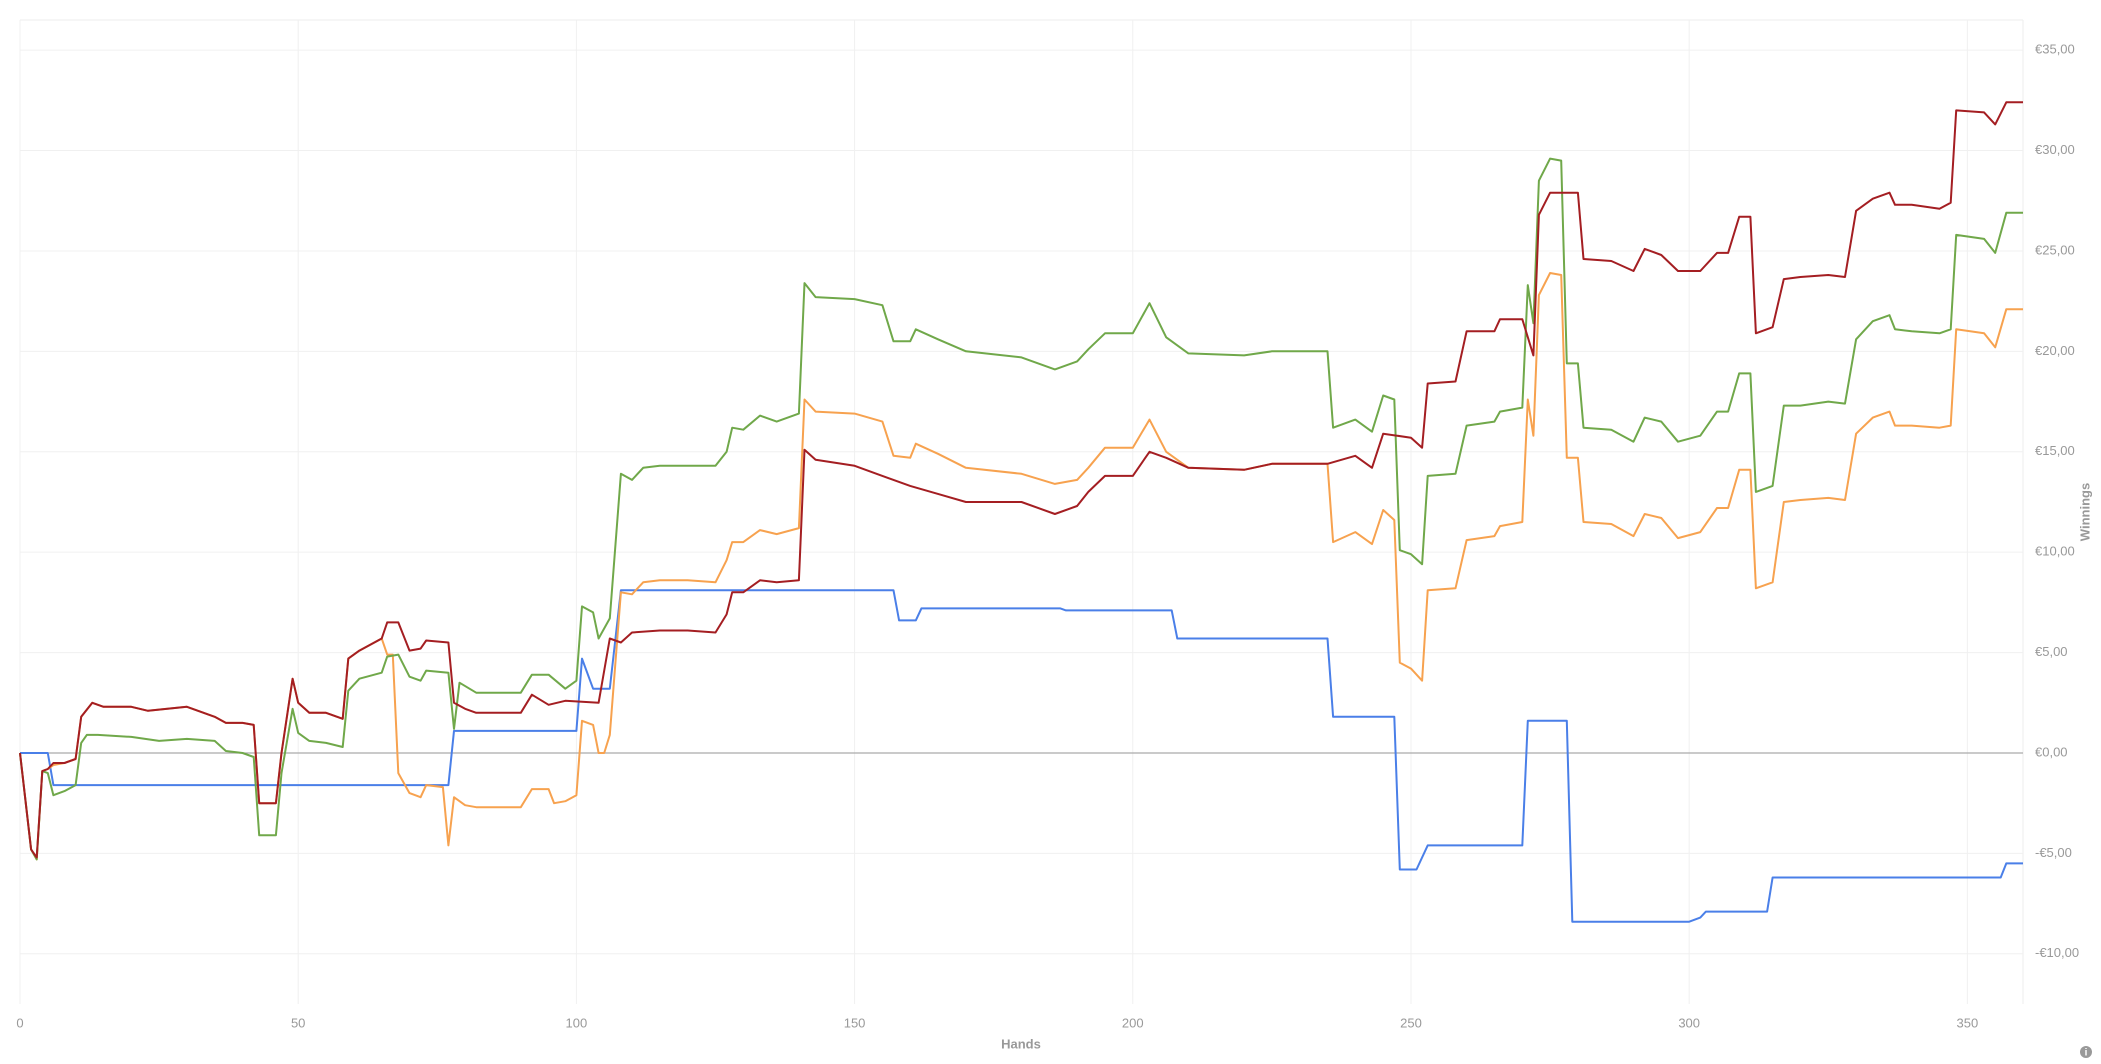 This screenshot has width=2101, height=1064. I want to click on y-tick-label: €15,00, so click(2055, 450).